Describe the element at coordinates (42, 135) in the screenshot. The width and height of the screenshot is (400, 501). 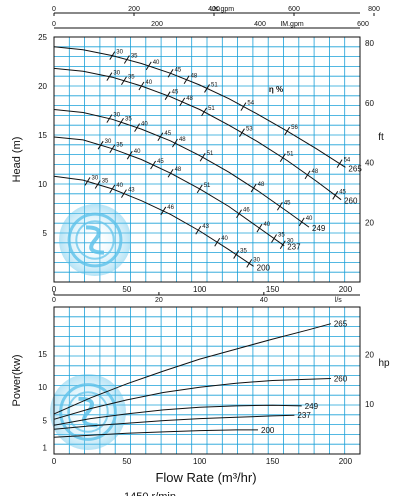
I see `head-y-tick-label: 15` at that location.